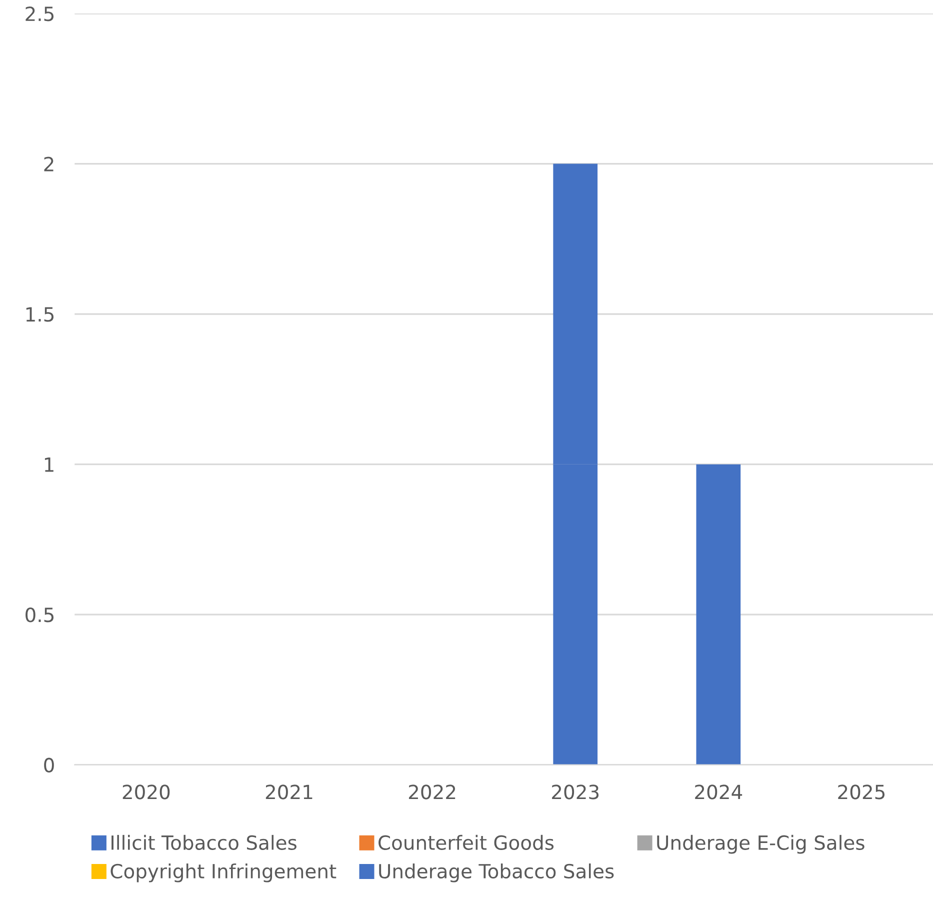 This screenshot has height=903, width=933. Describe the element at coordinates (40, 615) in the screenshot. I see `y-tick-label: 0.5` at that location.